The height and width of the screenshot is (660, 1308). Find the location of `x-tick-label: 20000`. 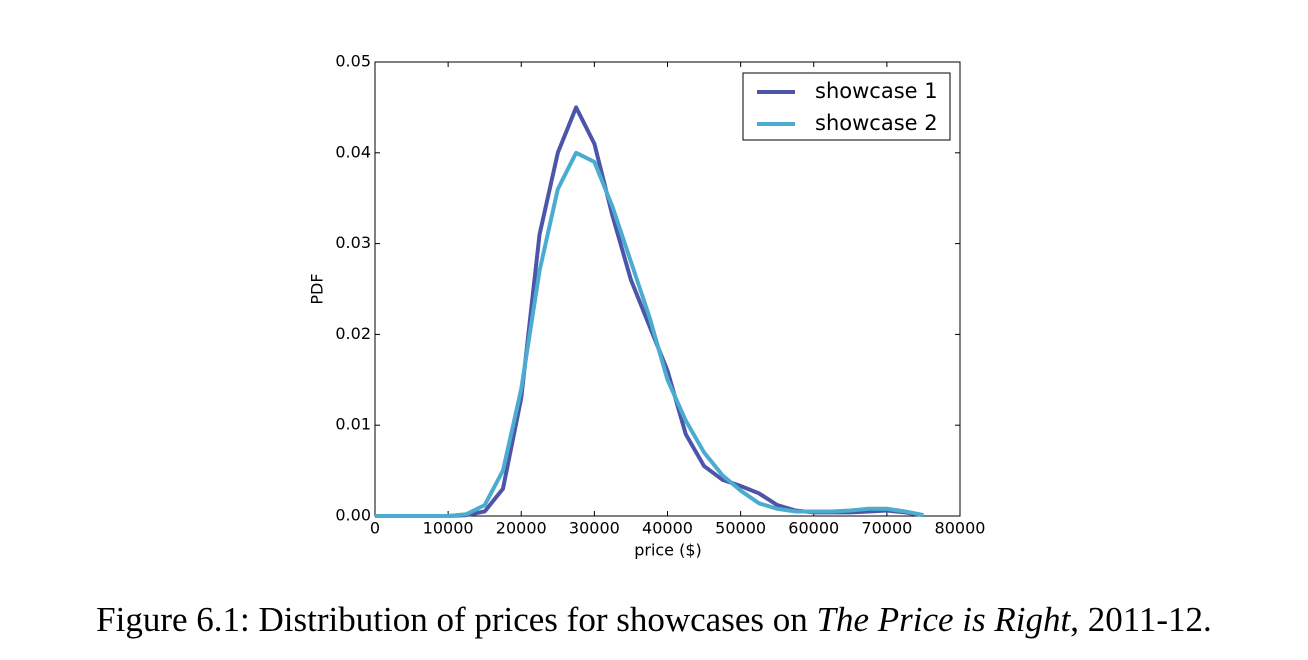

x-tick-label: 20000 is located at coordinates (521, 528).